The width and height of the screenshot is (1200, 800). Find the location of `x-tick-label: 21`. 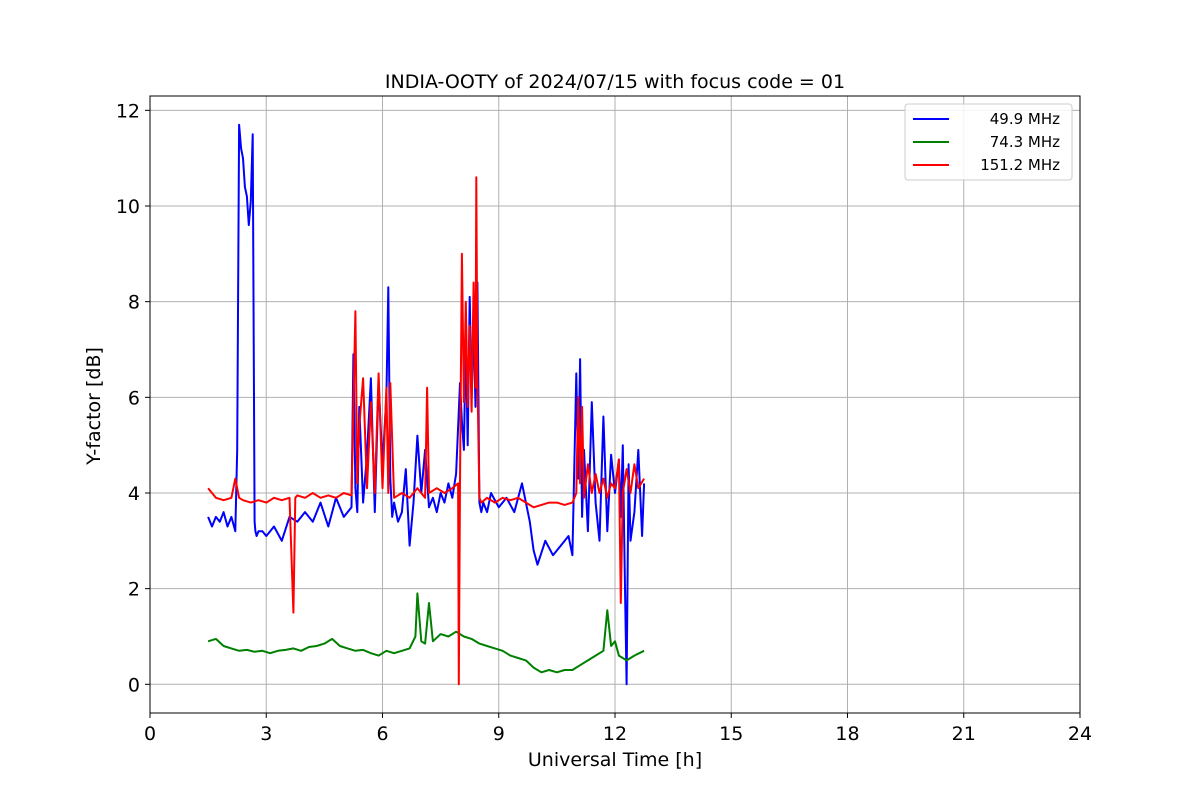

x-tick-label: 21 is located at coordinates (964, 734).